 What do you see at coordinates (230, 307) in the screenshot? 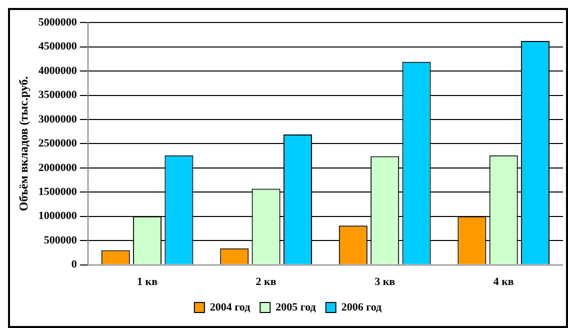
I see `legend-label: 2004 год` at bounding box center [230, 307].